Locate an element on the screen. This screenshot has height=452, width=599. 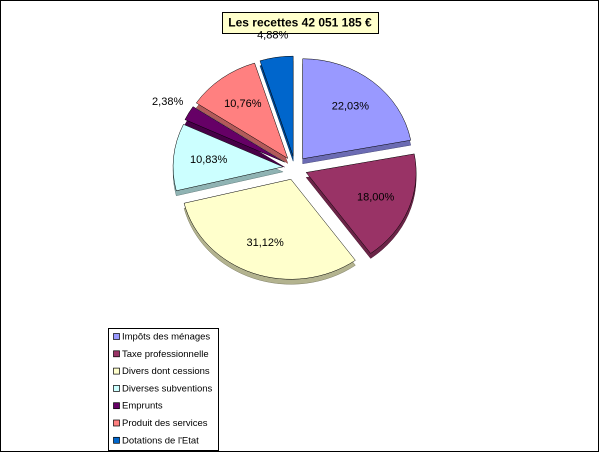
chart-title: Les recettes 42 051 185 € is located at coordinates (300, 23).